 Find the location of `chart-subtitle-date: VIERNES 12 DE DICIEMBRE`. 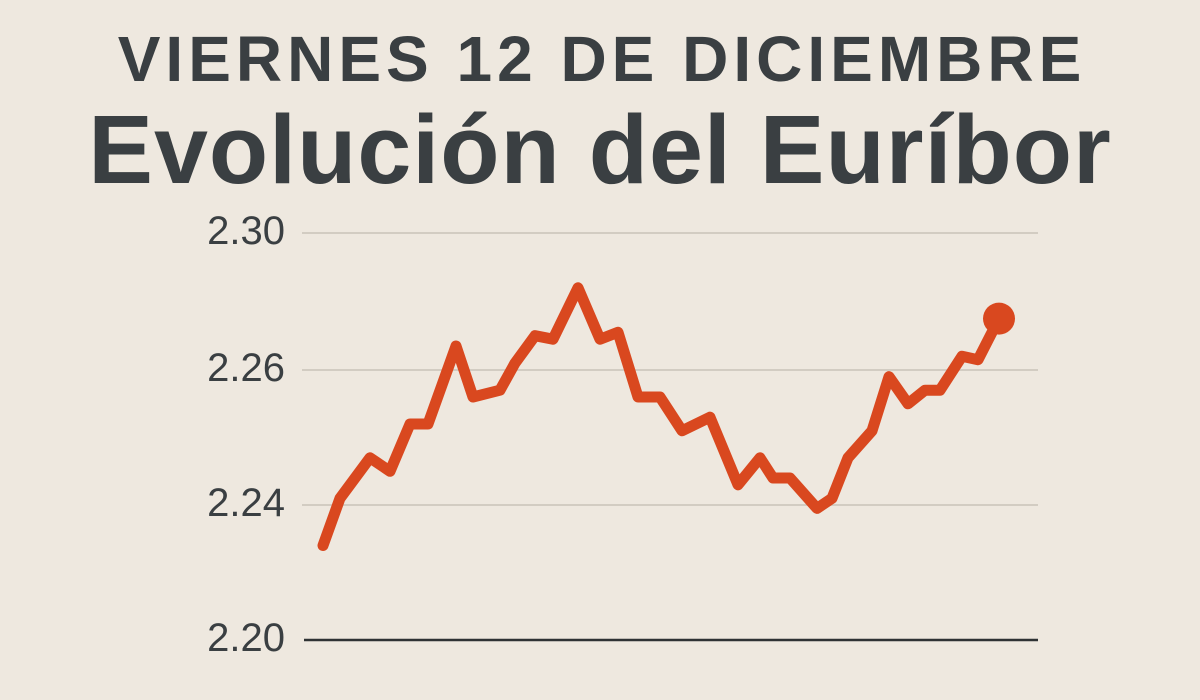

chart-subtitle-date: VIERNES 12 DE DICIEMBRE is located at coordinates (602, 59).